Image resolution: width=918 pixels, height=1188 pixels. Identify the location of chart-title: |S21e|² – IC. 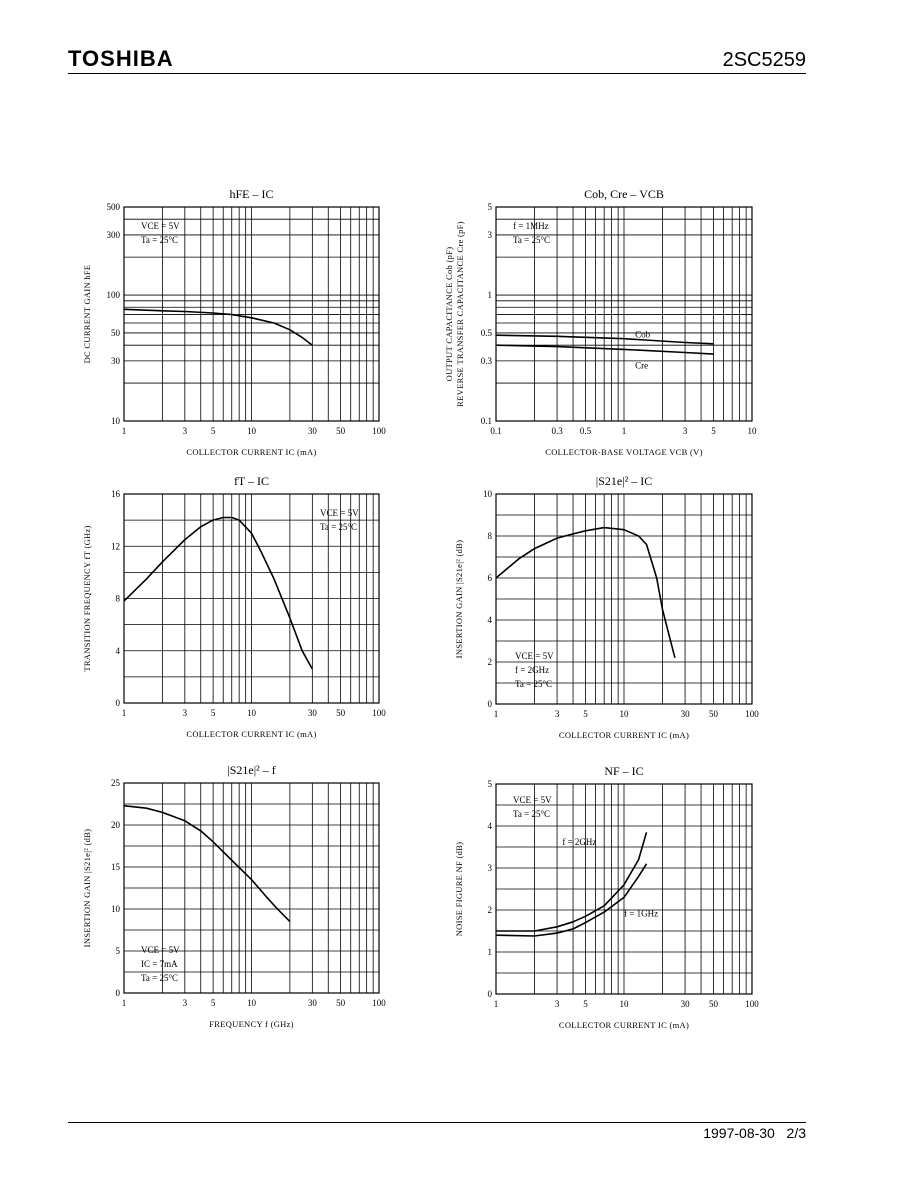
(624, 481).